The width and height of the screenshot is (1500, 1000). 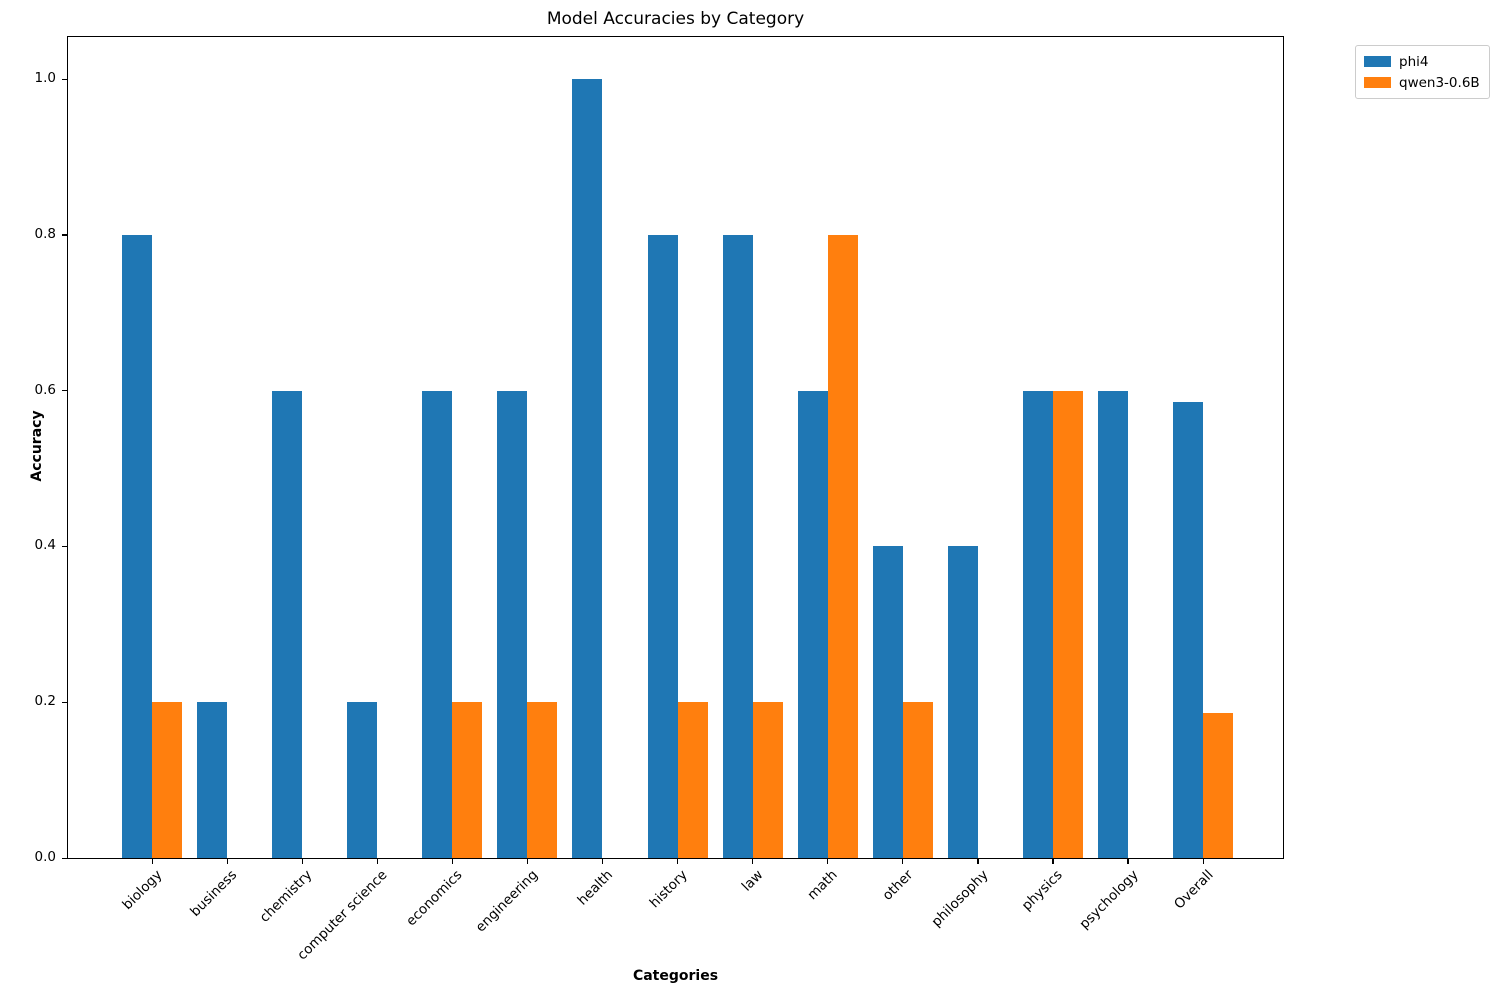 I want to click on y-tick-label-0.8: 0.8, so click(x=45, y=233).